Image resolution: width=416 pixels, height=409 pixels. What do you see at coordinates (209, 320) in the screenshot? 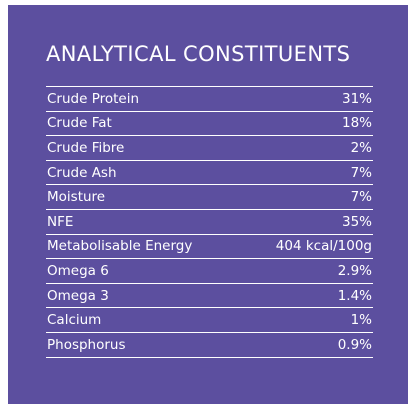
I see `table-row: Calcium 1%` at bounding box center [209, 320].